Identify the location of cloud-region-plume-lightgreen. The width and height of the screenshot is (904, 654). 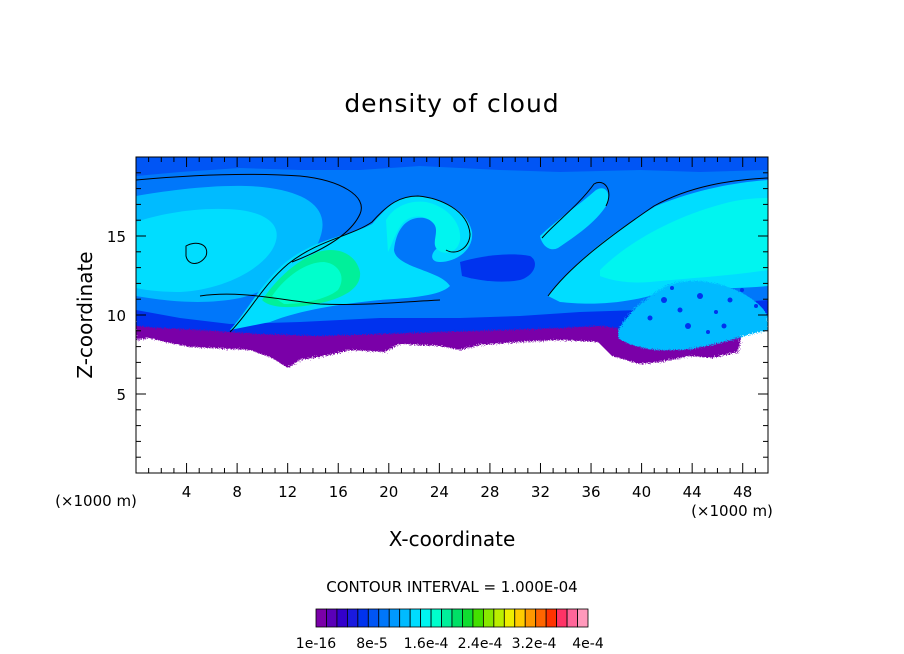
(307, 283).